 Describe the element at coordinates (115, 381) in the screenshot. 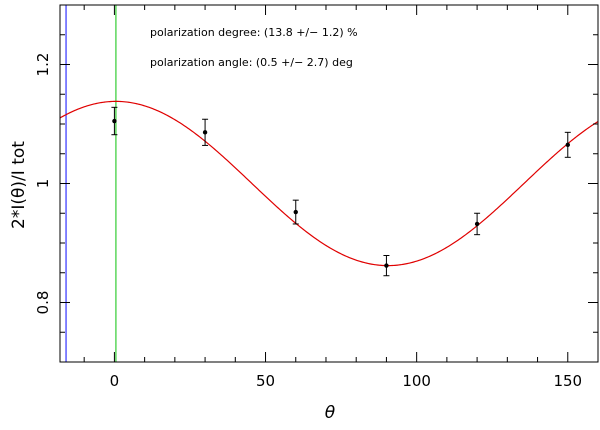

I see `x-tick-label-0: 0` at that location.